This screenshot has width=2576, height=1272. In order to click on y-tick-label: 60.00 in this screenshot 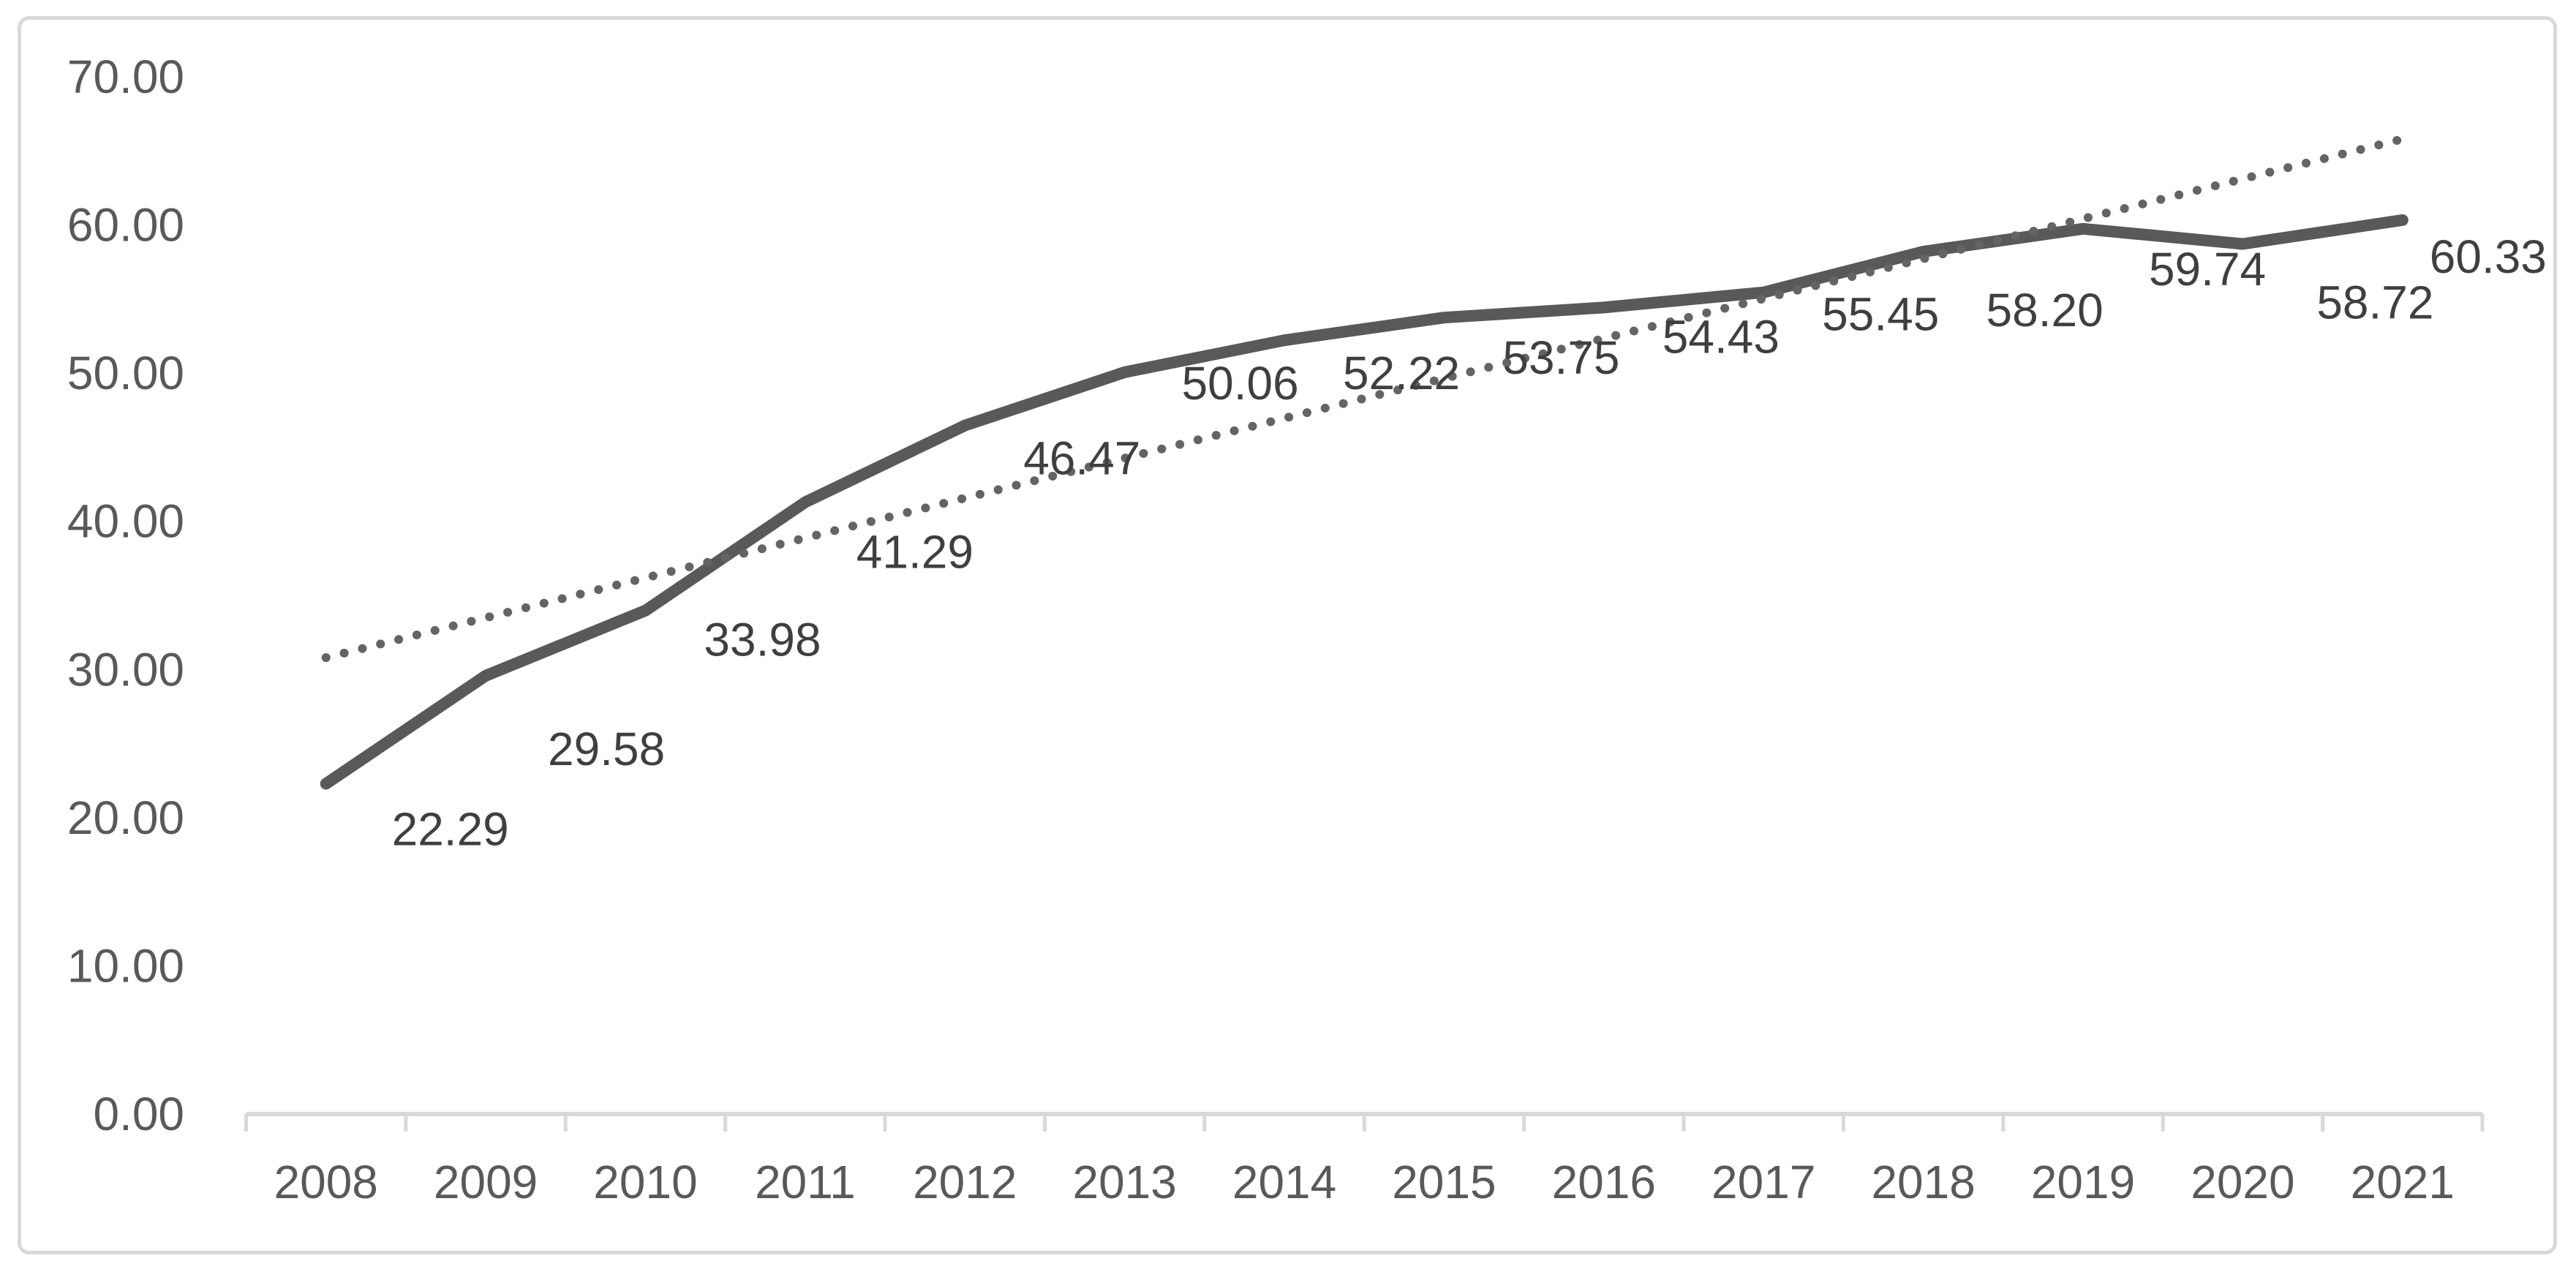, I will do `click(125, 225)`.